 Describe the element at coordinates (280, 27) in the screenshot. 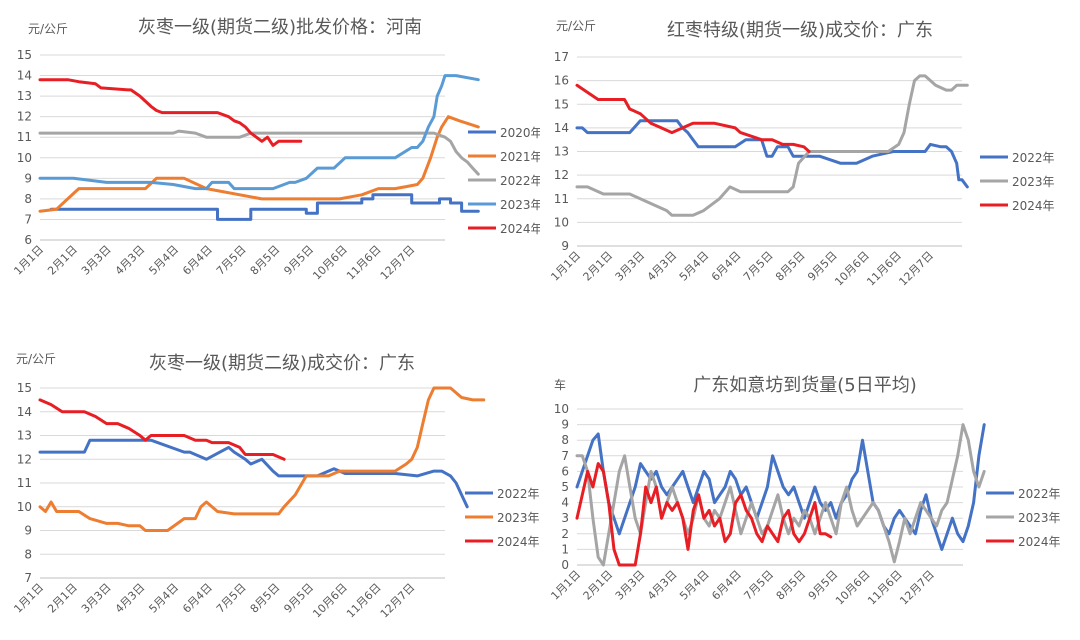

I see `chart-title: 灰枣一级(期货二级)批发价格：河南` at that location.